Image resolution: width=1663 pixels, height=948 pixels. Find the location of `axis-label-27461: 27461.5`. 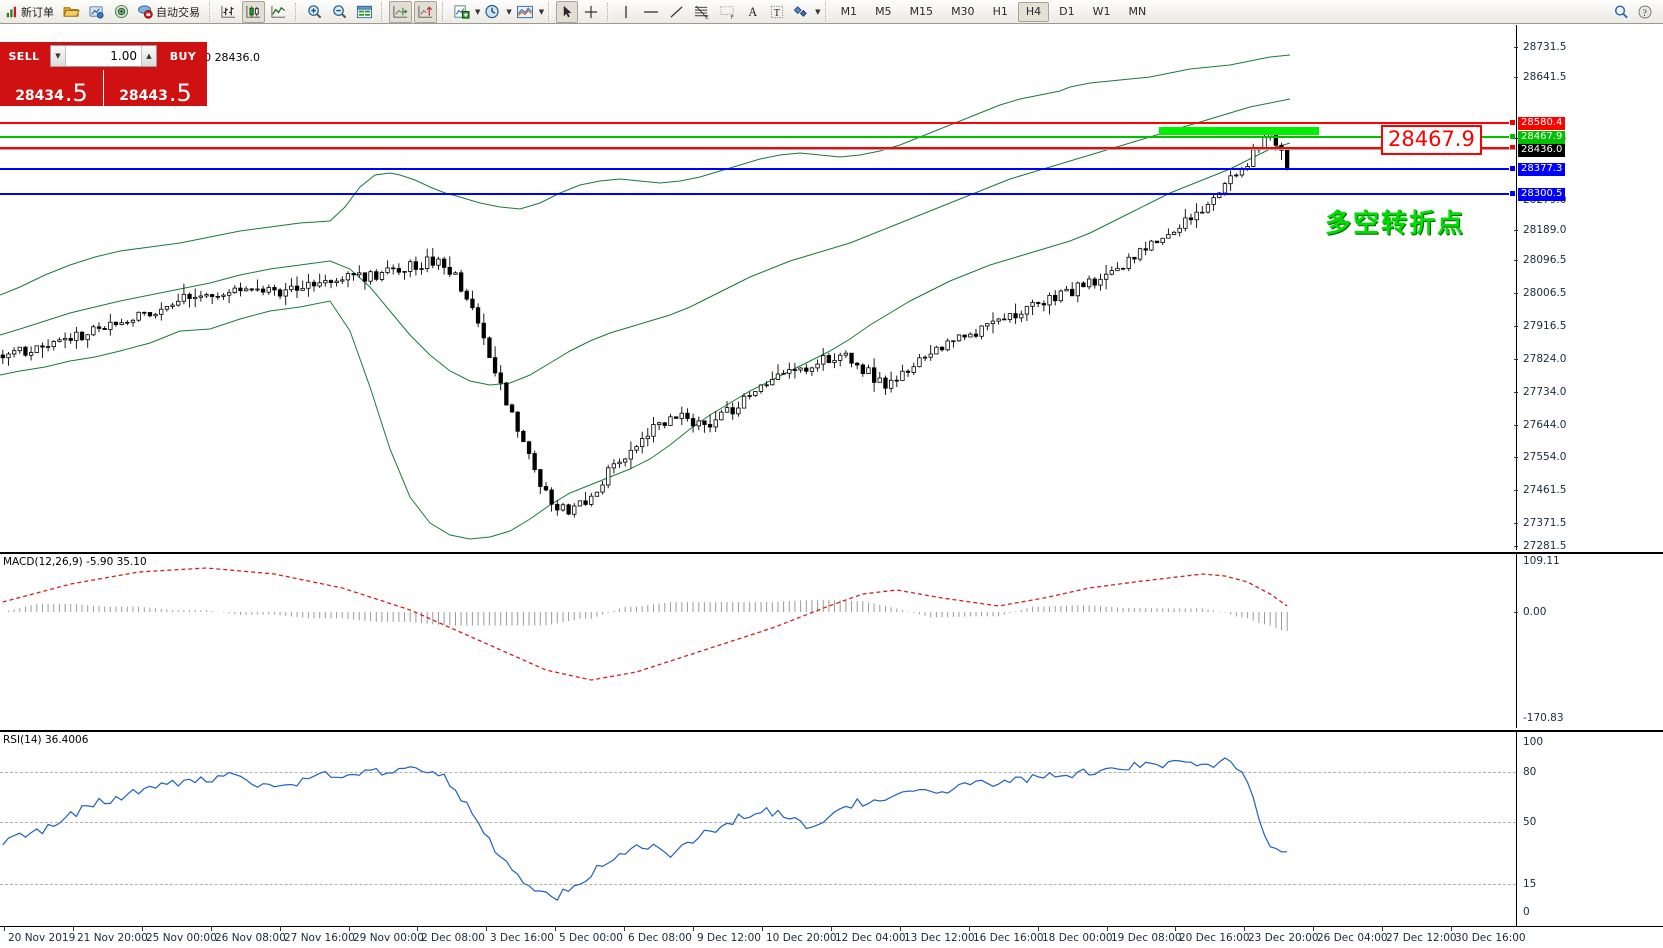

axis-label-27461: 27461.5 is located at coordinates (1545, 490).